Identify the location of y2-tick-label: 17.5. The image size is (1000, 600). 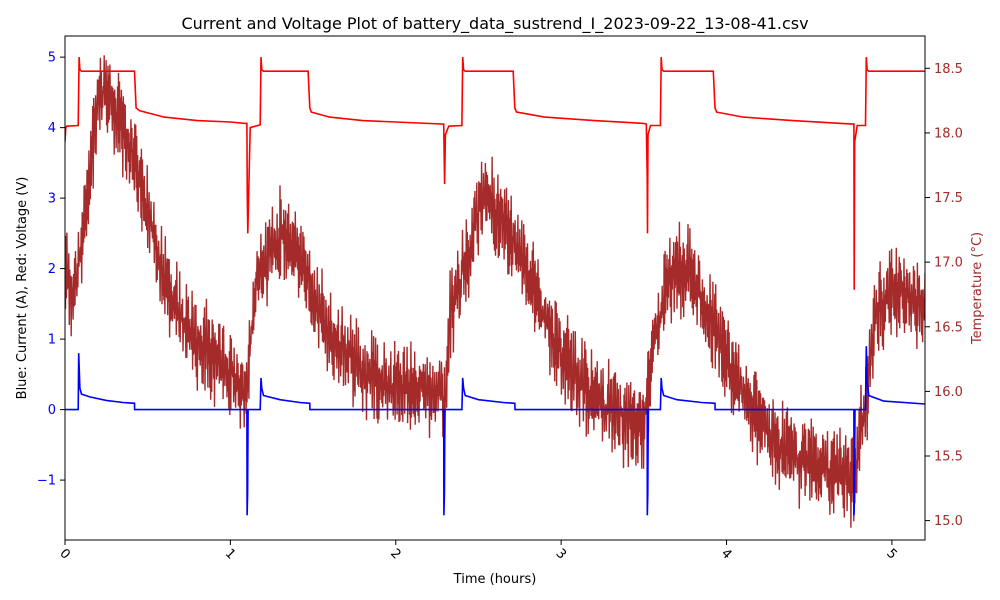
(948, 198).